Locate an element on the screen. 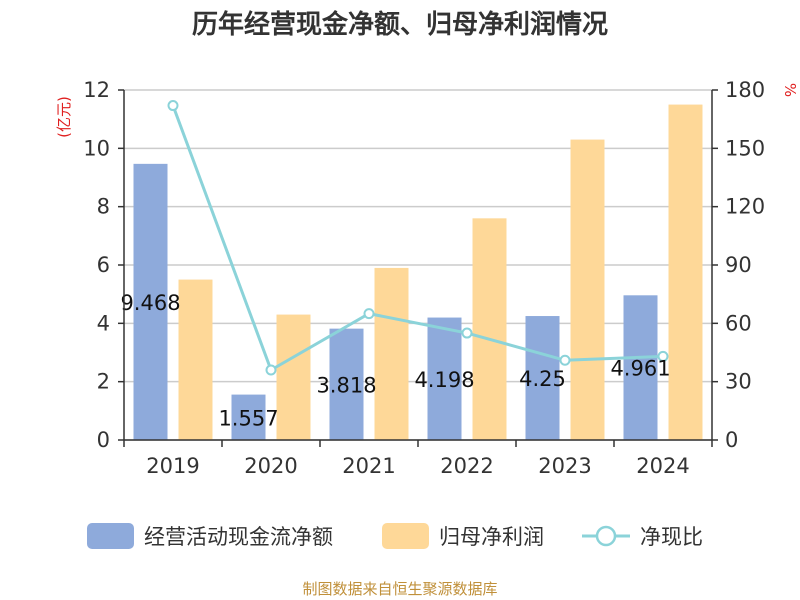  chart-title: 历年经营现金净额、归母净利润情况 is located at coordinates (400, 24).